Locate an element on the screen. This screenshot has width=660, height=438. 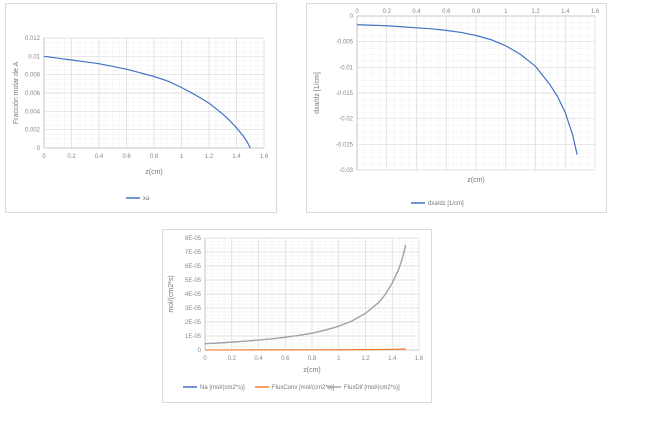
legend-label: Na [mol/(cm2*s)] is located at coordinates (222, 388).